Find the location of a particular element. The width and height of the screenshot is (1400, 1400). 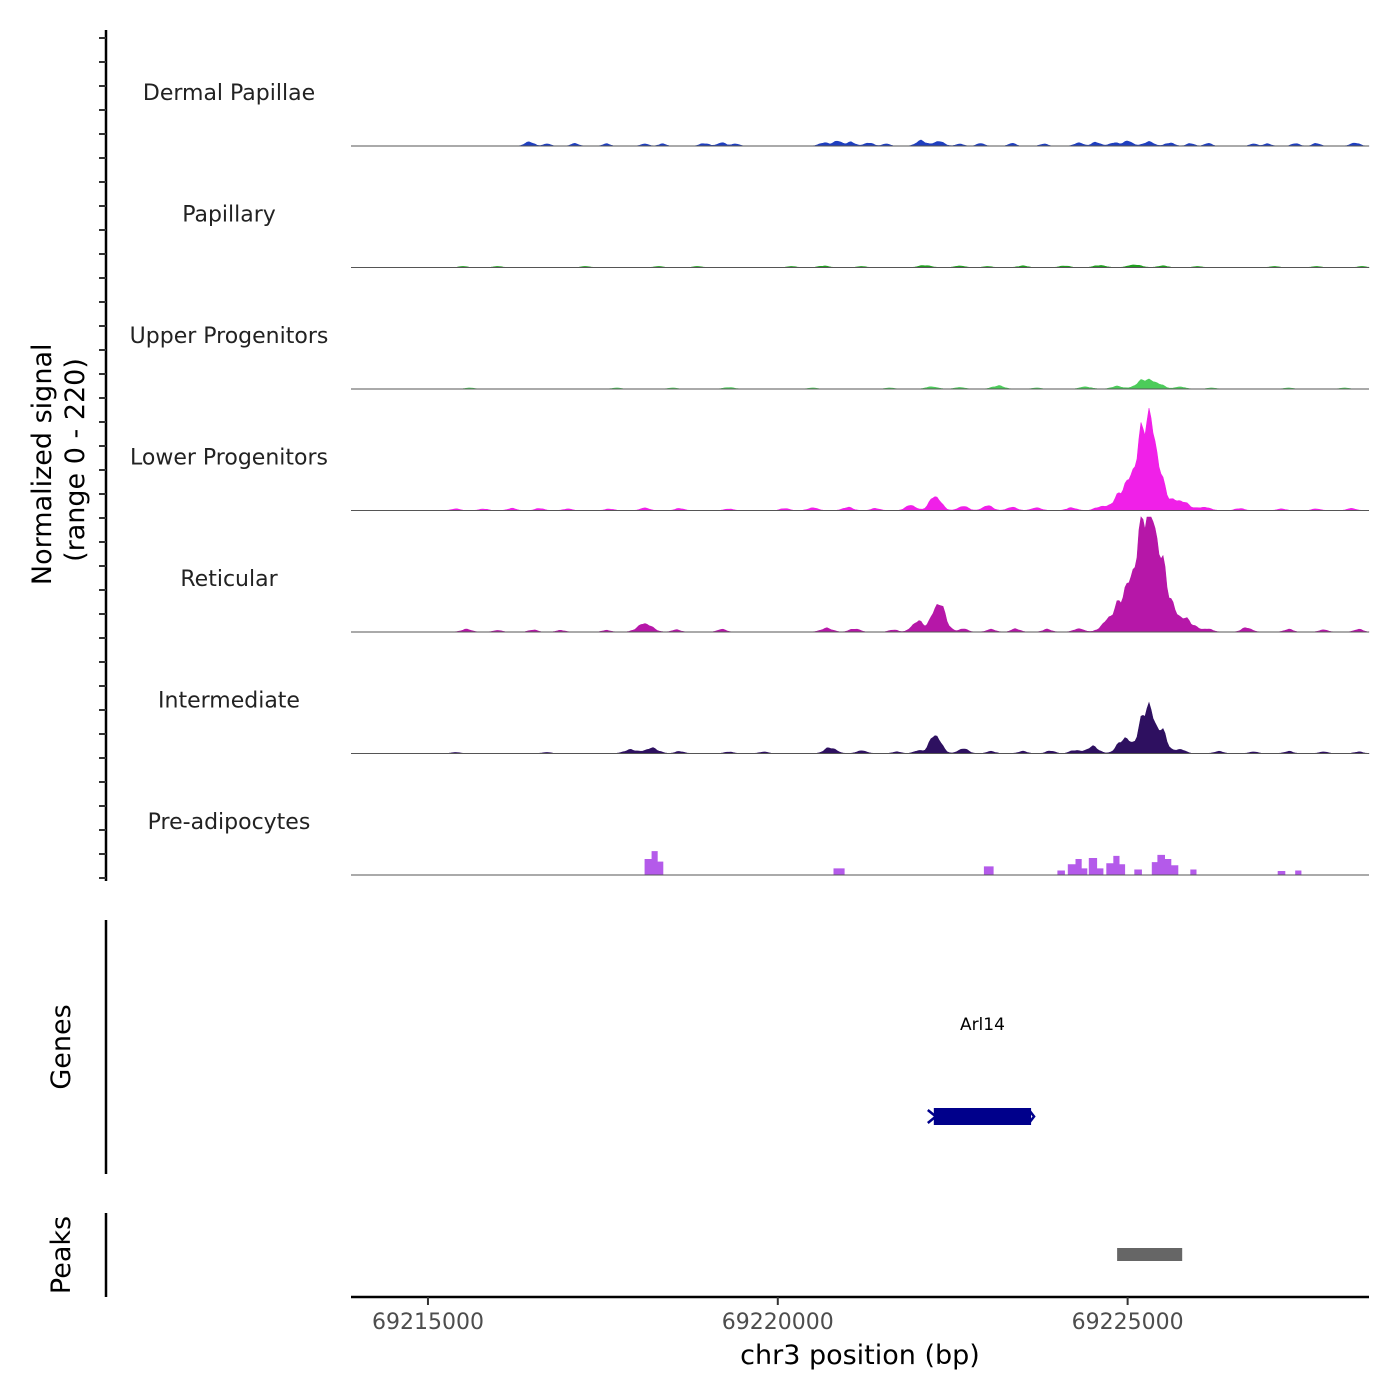

track-pre-adipocytes: Pre-adipocytes is located at coordinates (758, 843).